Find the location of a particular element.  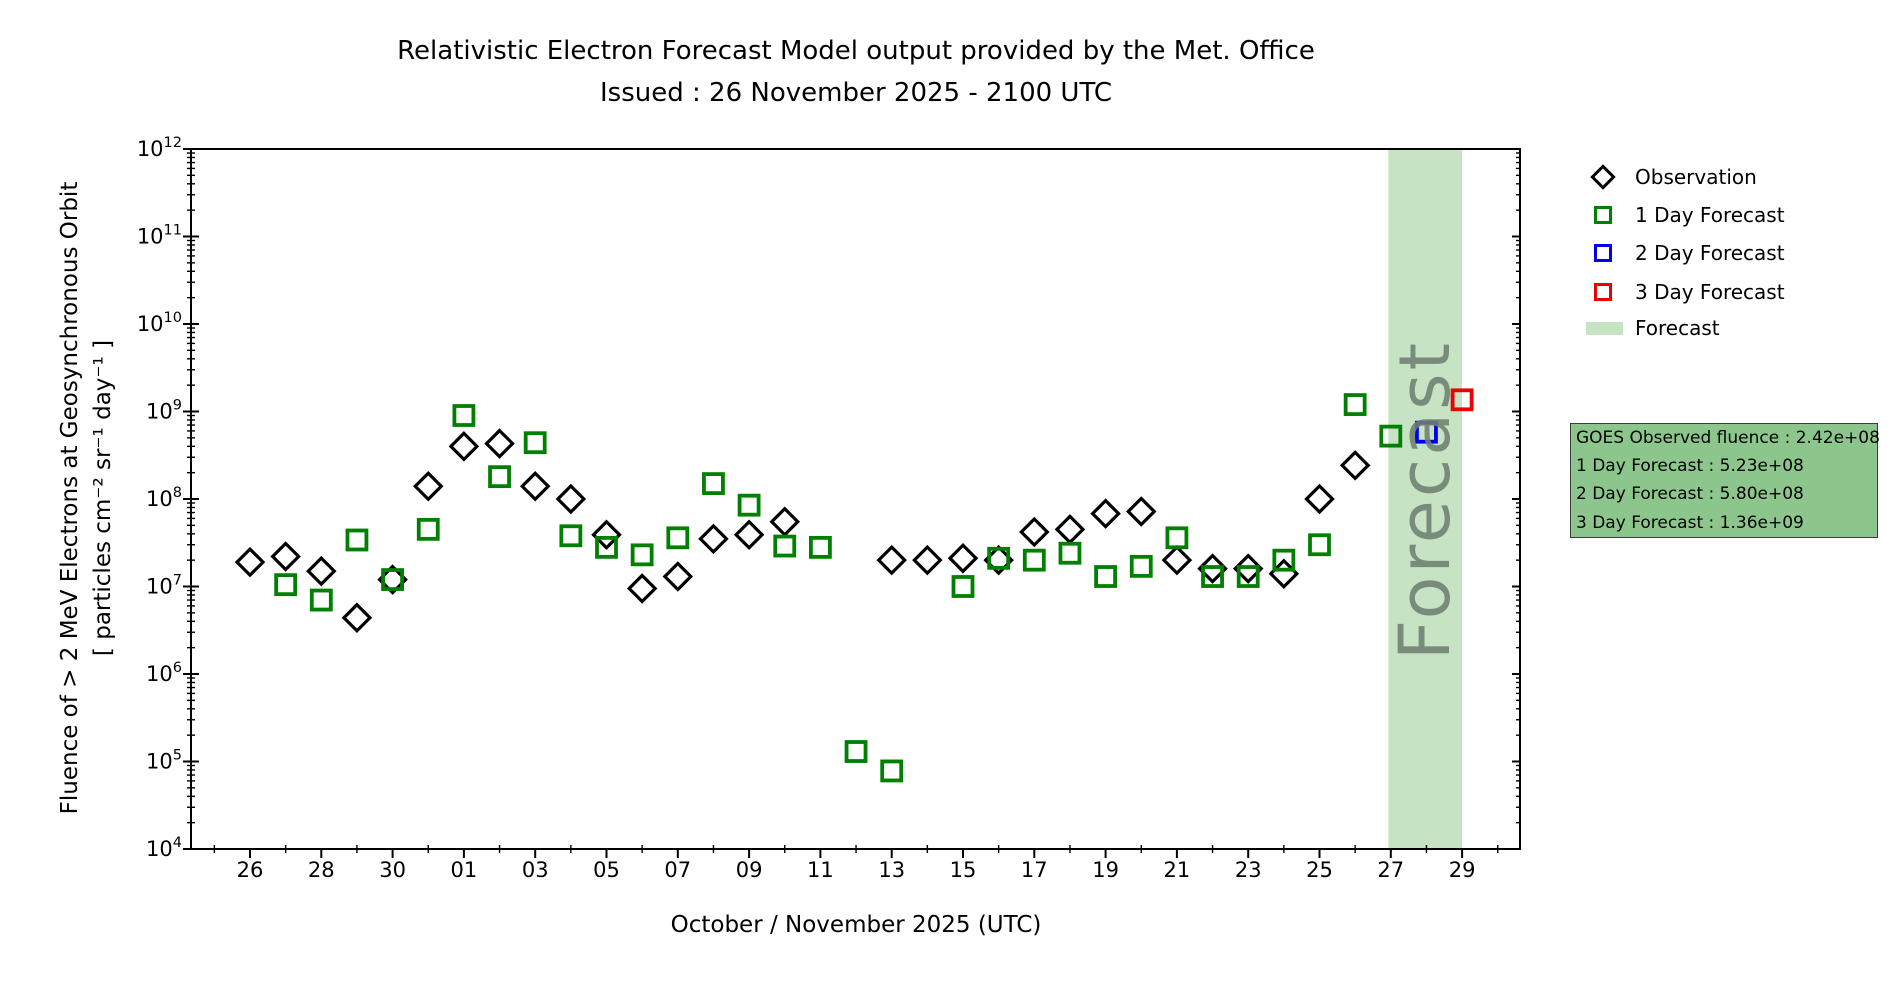

x-tick-label: 05 is located at coordinates (606, 870).